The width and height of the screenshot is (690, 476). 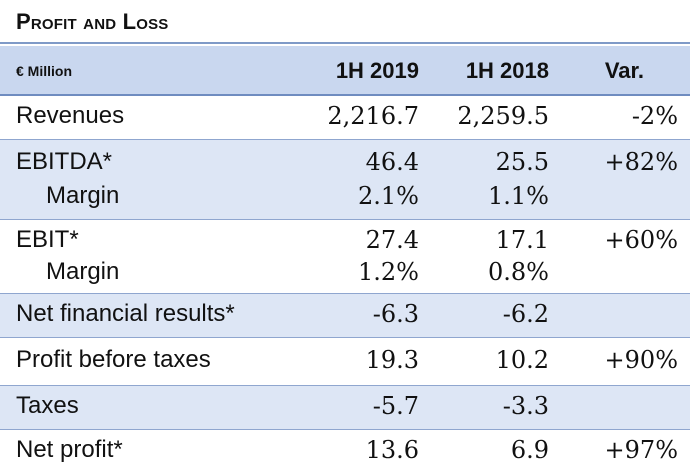 I want to click on table-row-net-profit: Net profit* 13.6 6.9 +97%, so click(x=345, y=453).